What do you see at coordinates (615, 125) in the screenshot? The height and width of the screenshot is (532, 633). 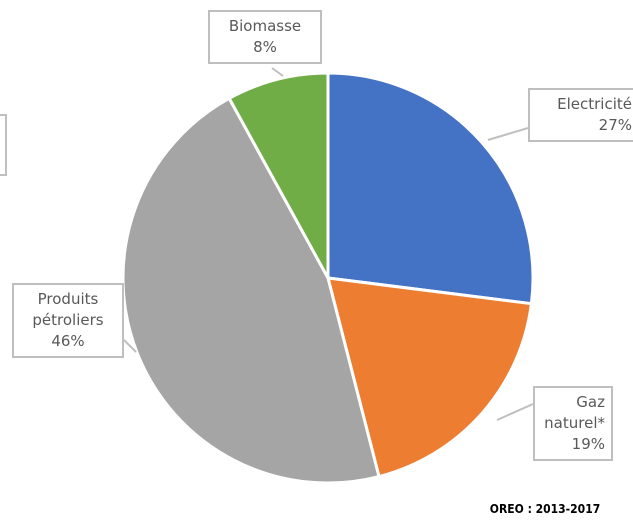 I see `label-value: 27%` at bounding box center [615, 125].